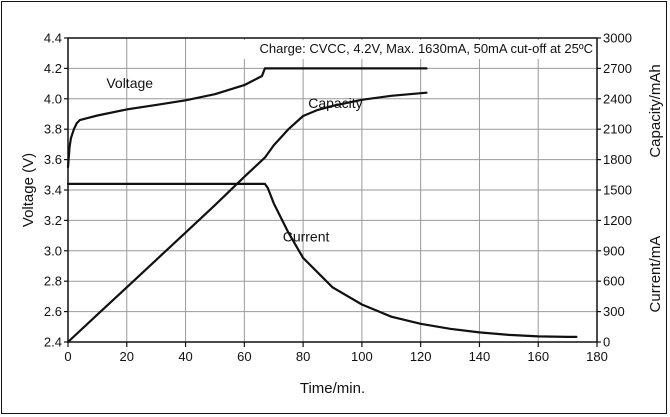  I want to click on x-tick-label: 100, so click(362, 356).